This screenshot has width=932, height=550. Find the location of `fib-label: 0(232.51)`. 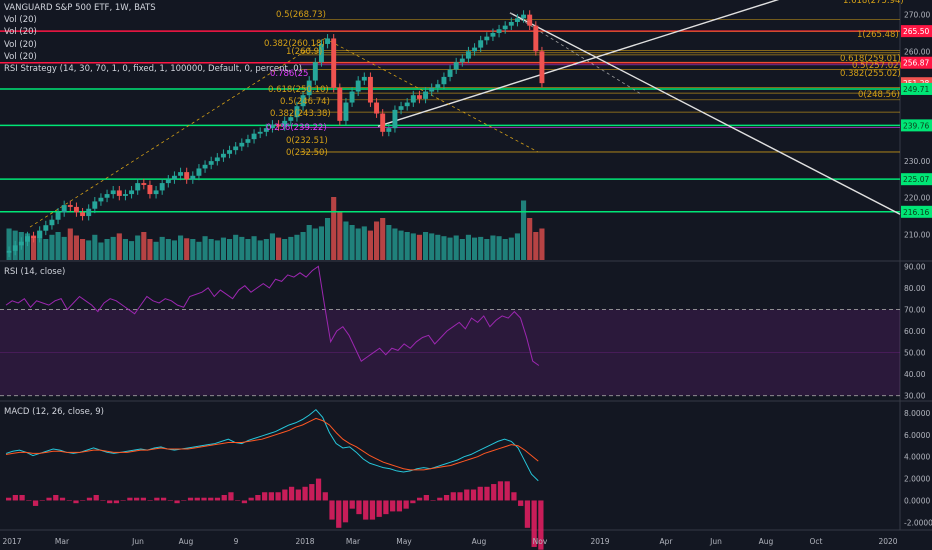

fib-label: 0(232.51) is located at coordinates (307, 141).